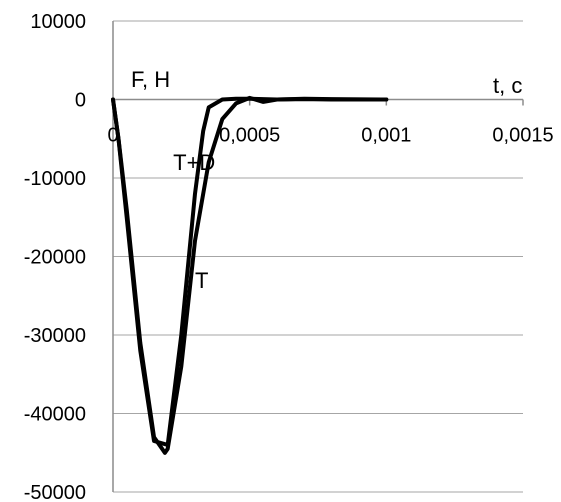 The width and height of the screenshot is (561, 502). I want to click on y-tick-label: -30000, so click(55, 336).